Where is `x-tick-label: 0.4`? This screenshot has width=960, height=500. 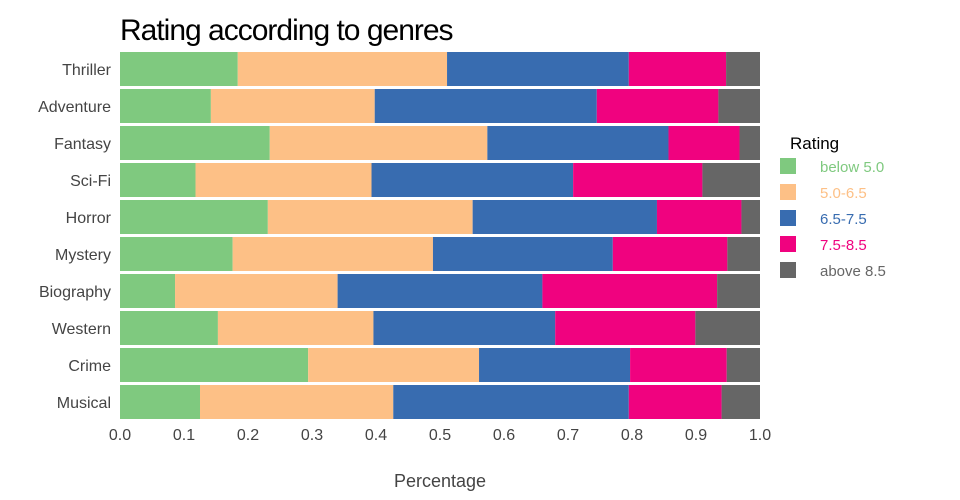
x-tick-label: 0.4 is located at coordinates (376, 435).